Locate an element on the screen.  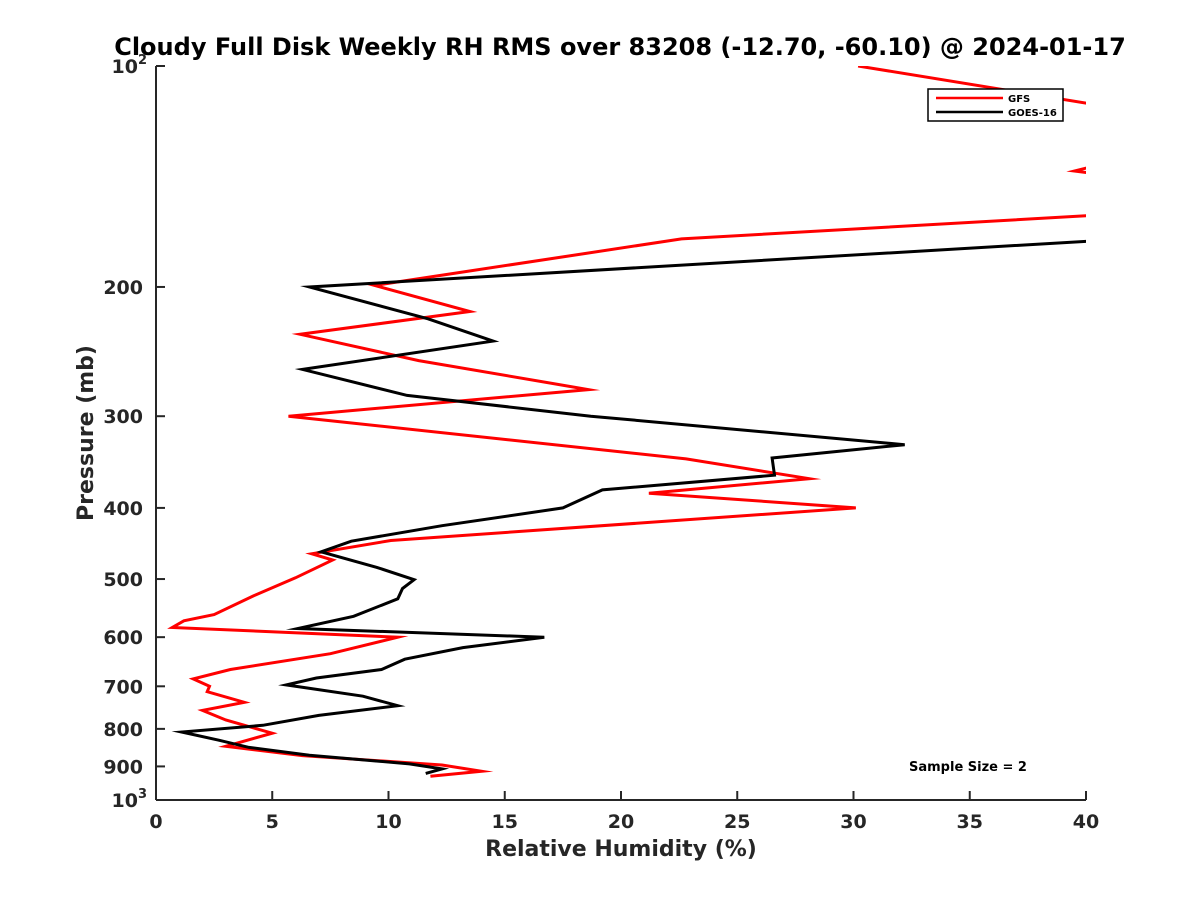
x-tick-label: 15 is located at coordinates (505, 822).